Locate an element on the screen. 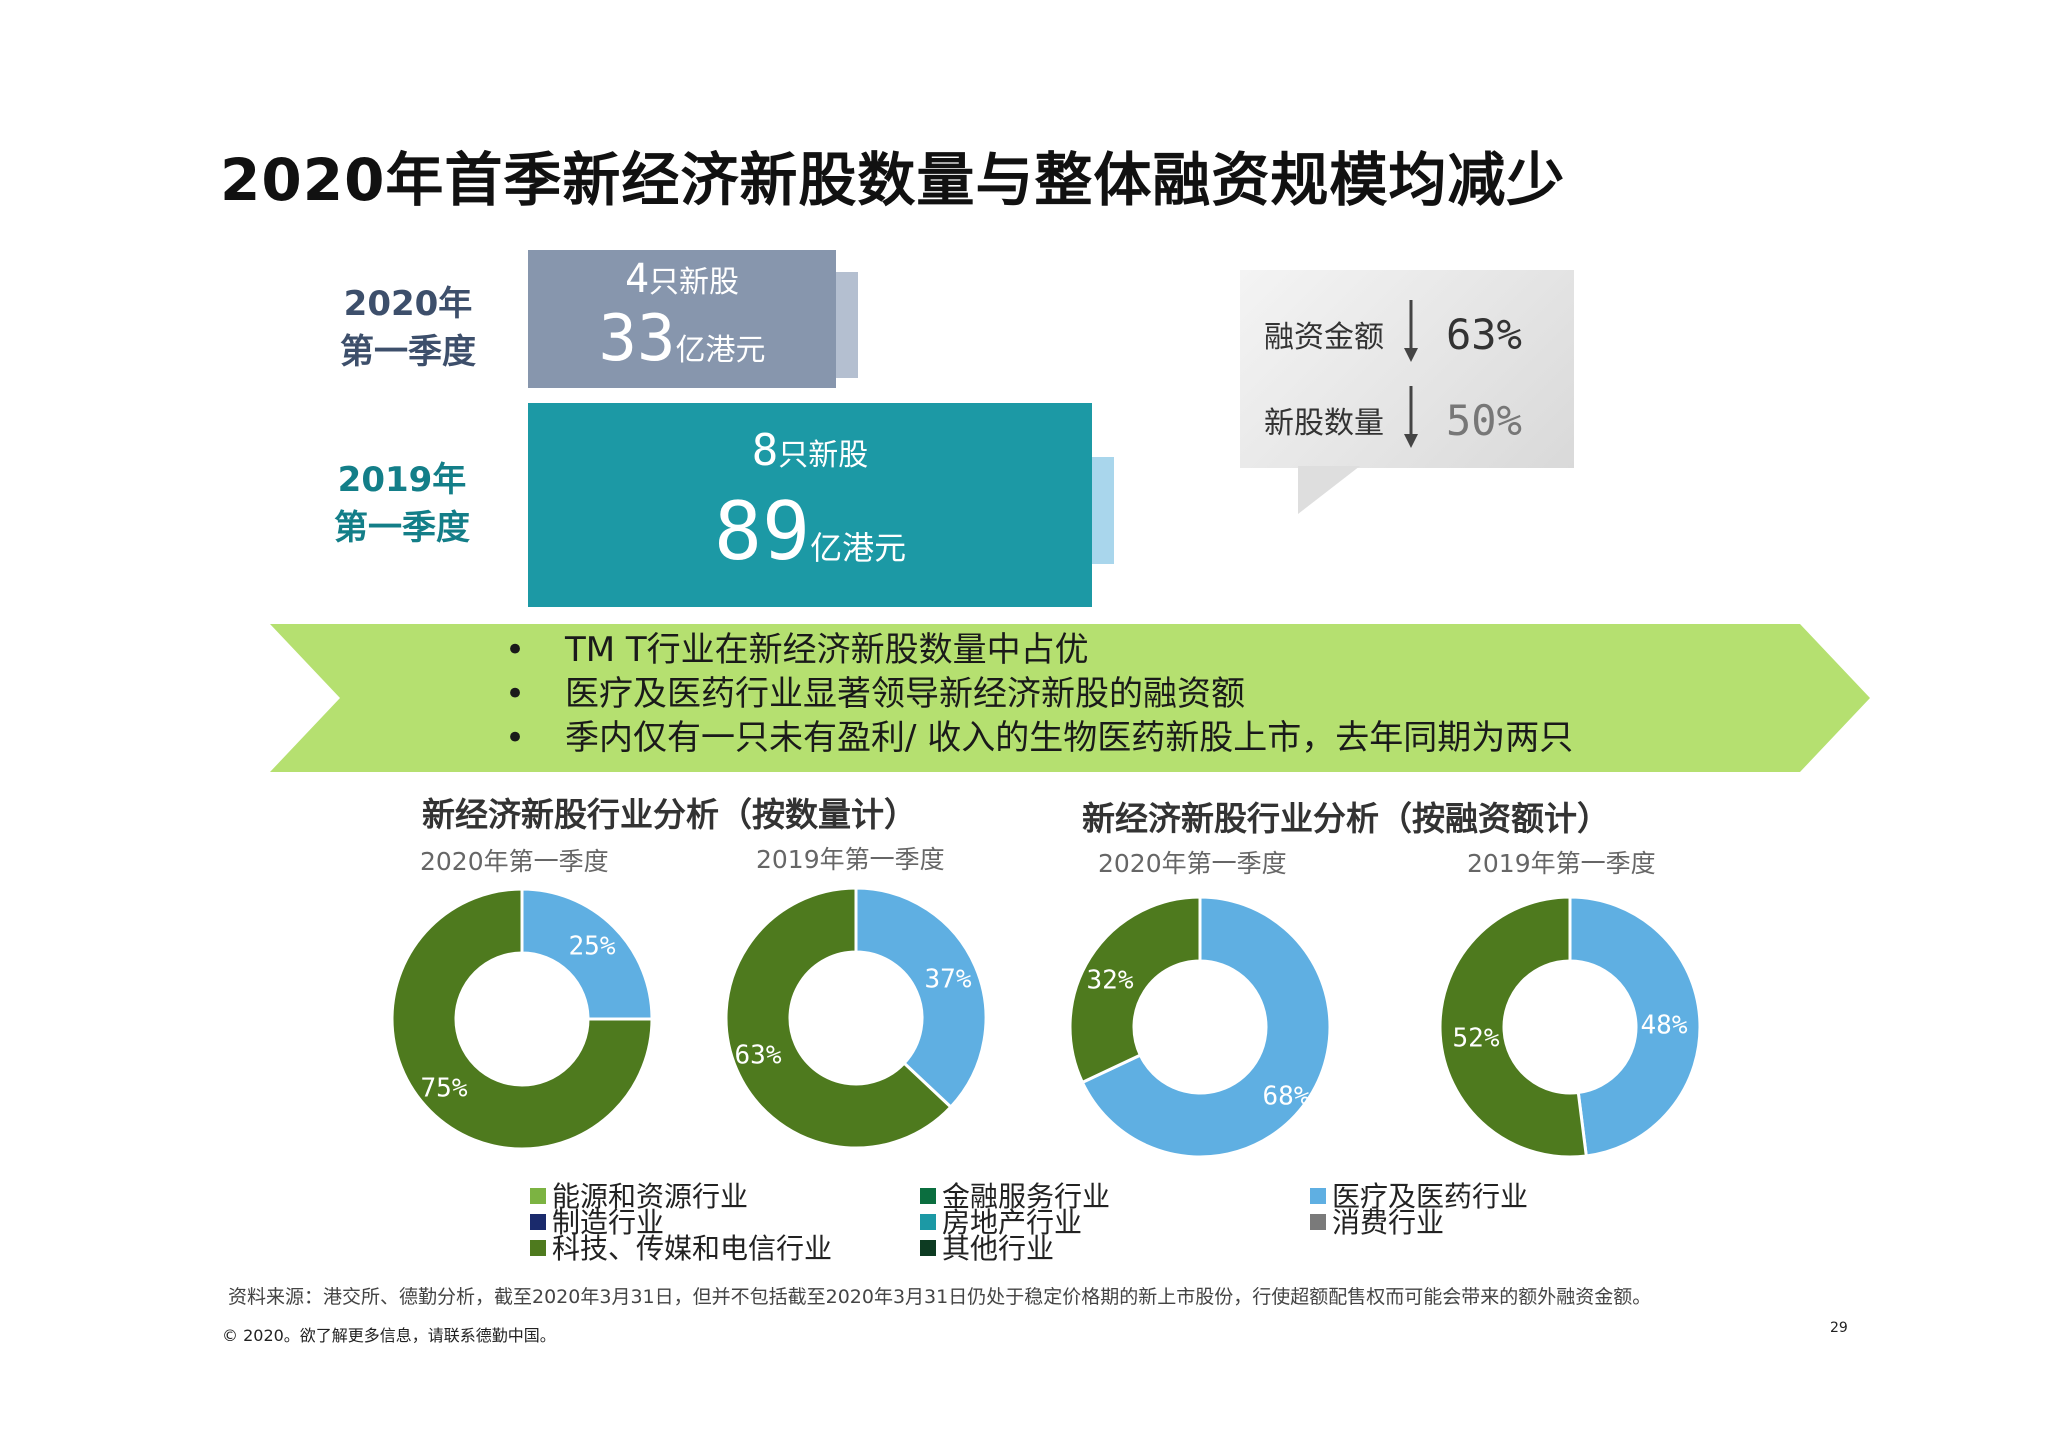 This screenshot has height=1447, width=2048. legend-item: 科技、传媒和电信行业 is located at coordinates (681, 1249).